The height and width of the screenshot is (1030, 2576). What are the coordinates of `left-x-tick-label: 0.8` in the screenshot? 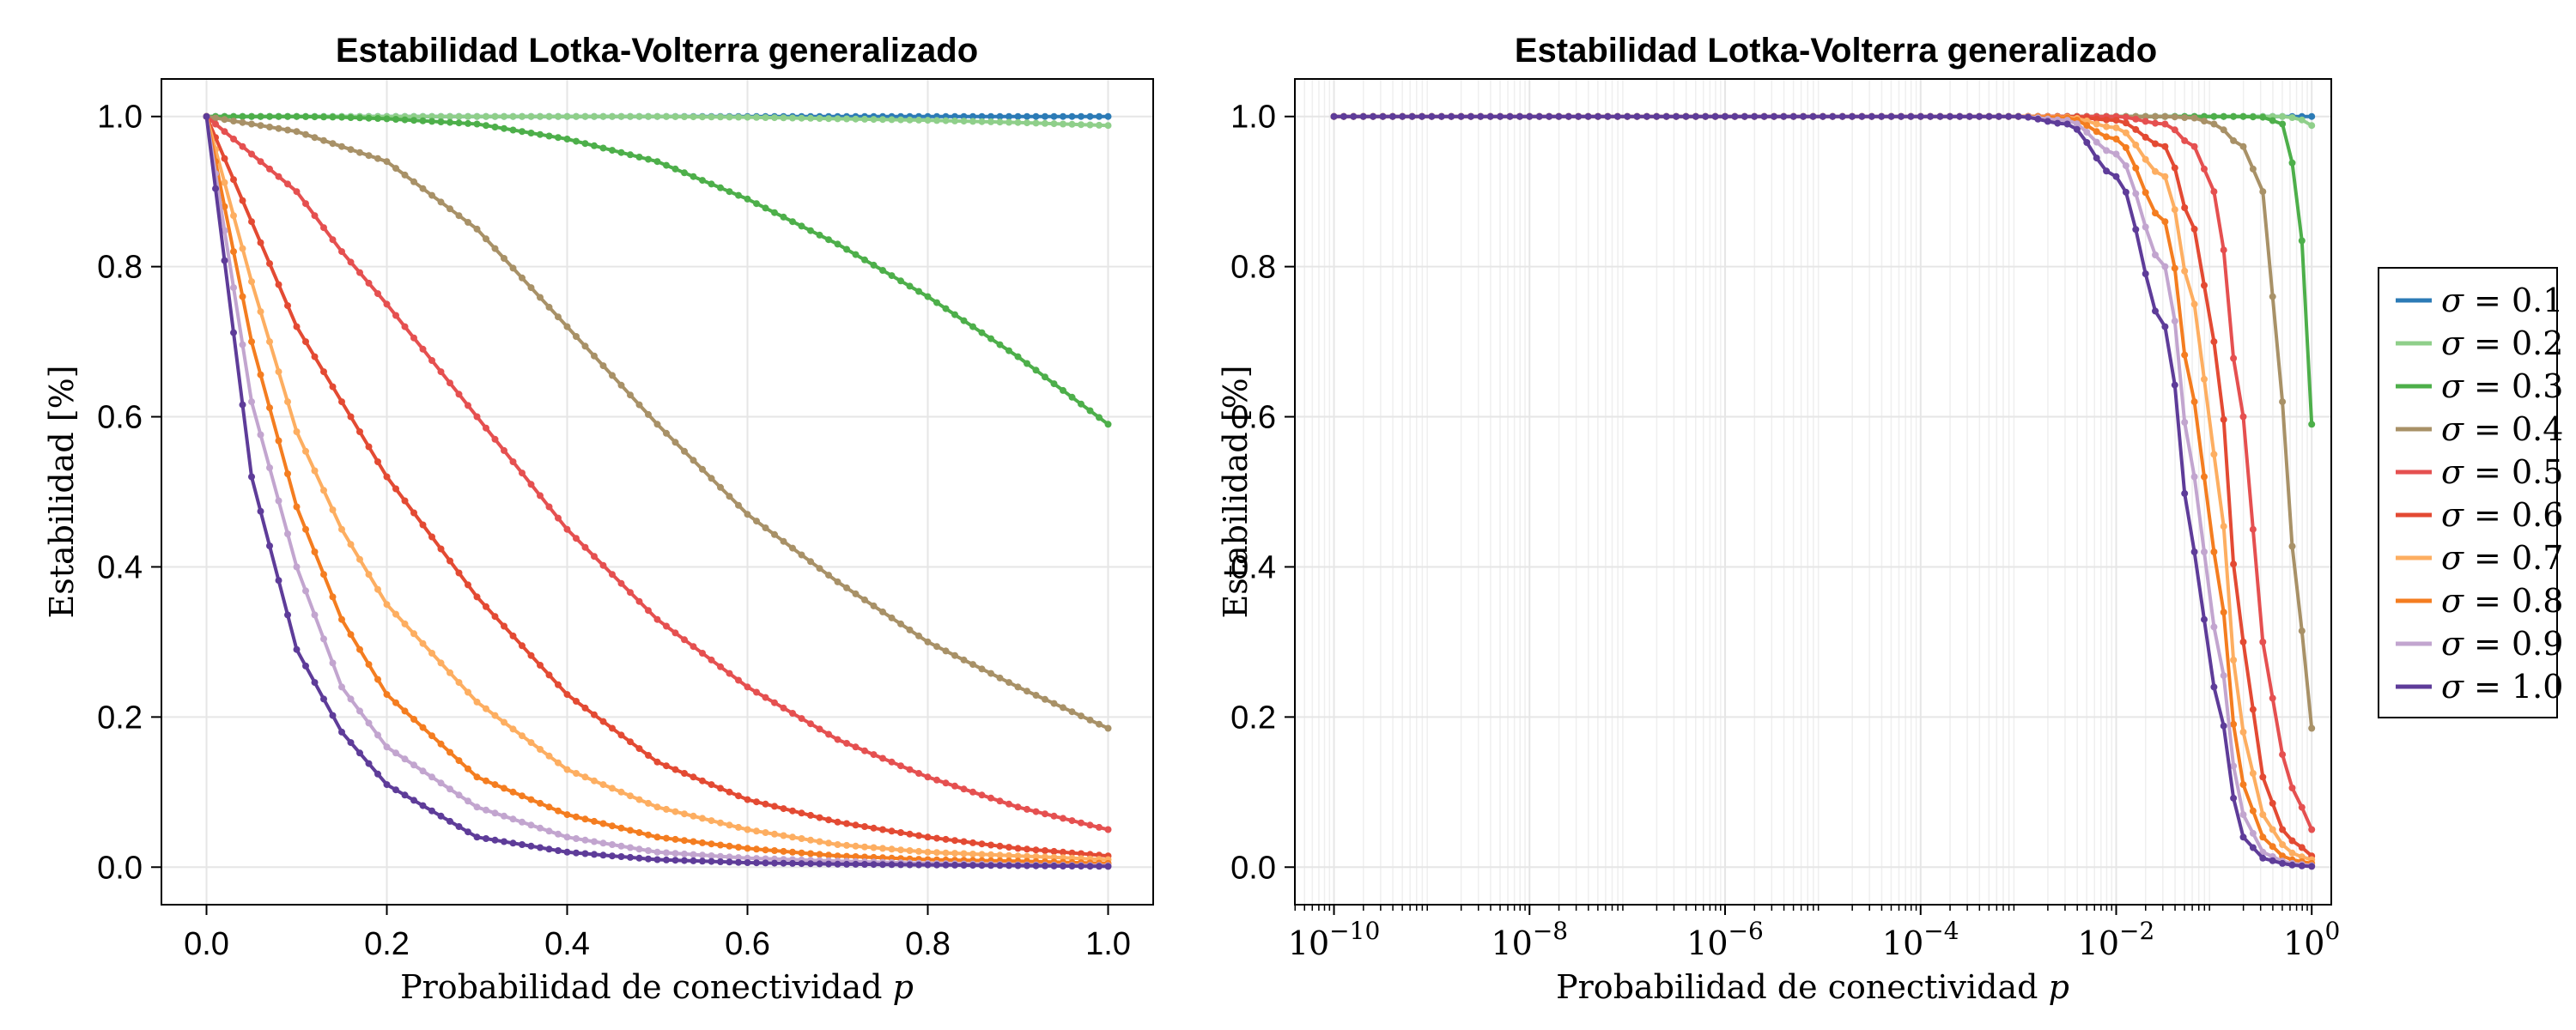 It's located at (928, 944).